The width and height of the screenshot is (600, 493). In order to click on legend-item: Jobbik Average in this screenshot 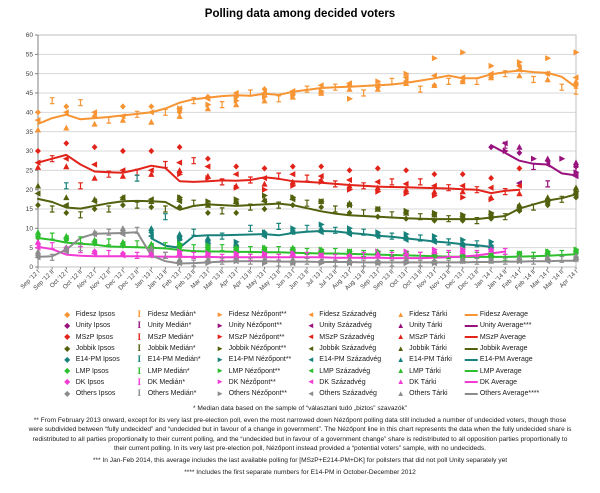, I will do `click(501, 348)`.